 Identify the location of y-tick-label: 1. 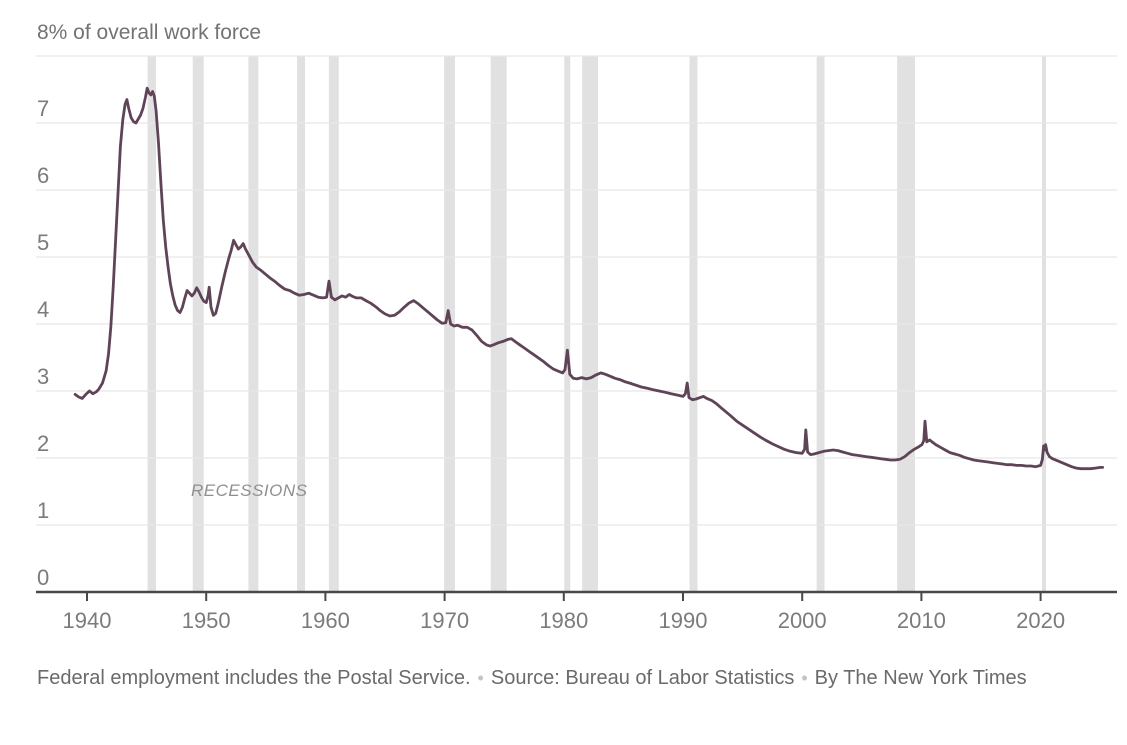
(43, 510).